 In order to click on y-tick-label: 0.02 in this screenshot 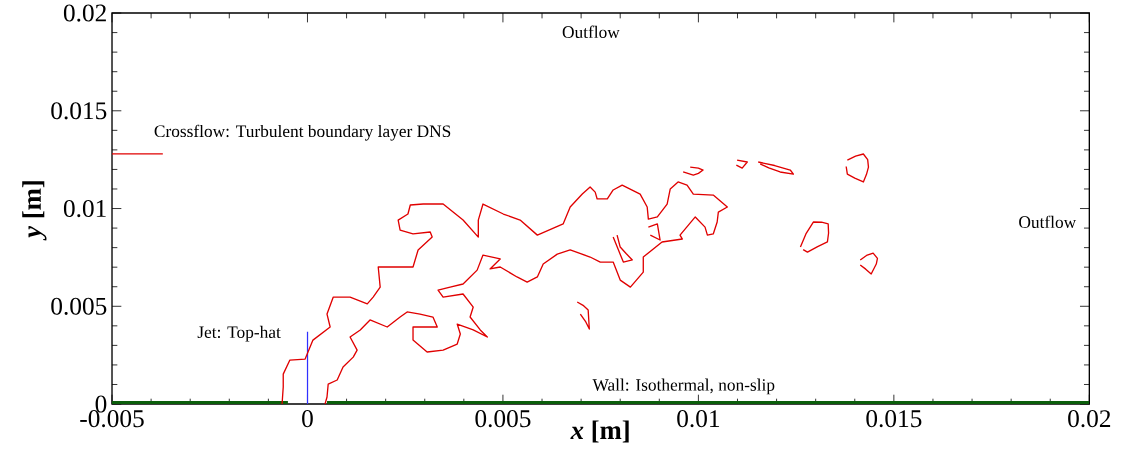, I will do `click(84, 13)`.